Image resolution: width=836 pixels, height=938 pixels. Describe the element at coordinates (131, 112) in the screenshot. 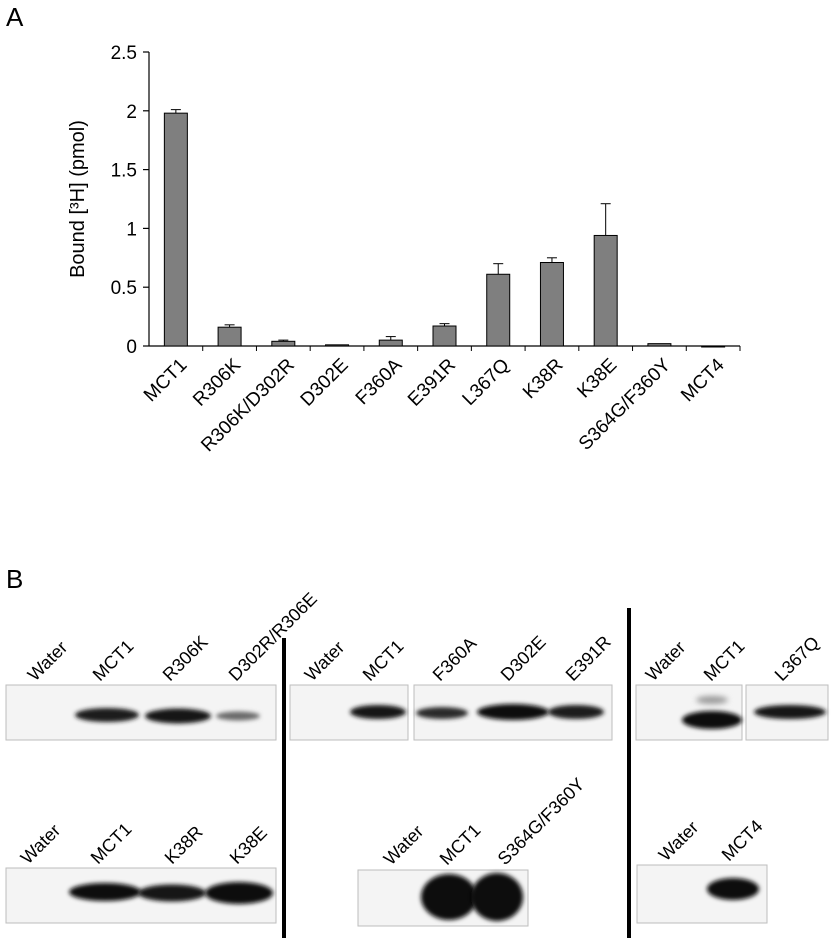

I see `y-tick-label: 2` at that location.